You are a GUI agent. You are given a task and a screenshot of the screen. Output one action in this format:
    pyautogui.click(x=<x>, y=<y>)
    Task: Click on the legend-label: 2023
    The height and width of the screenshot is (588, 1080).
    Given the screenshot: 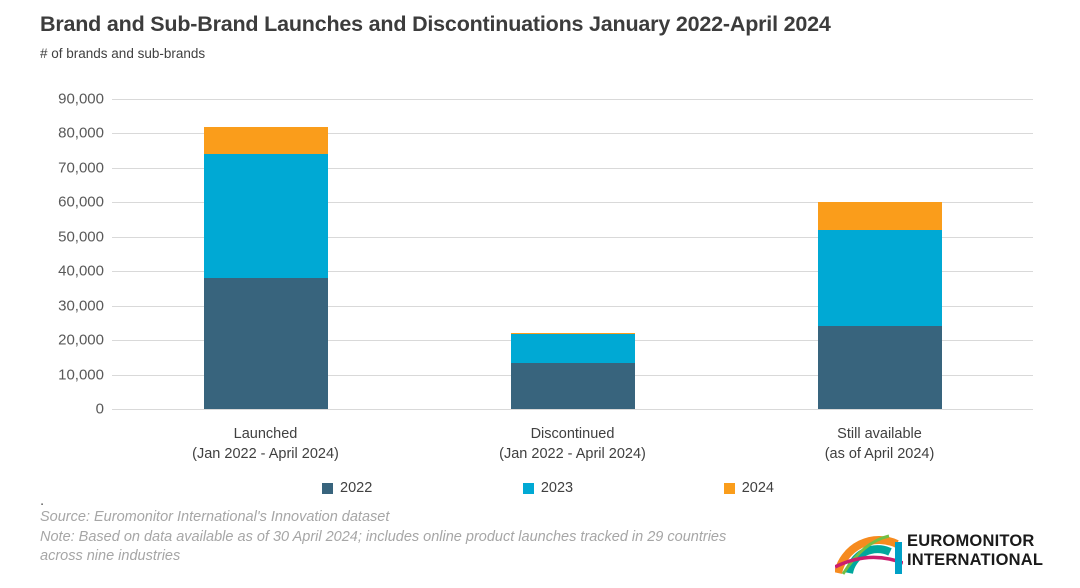 What is the action you would take?
    pyautogui.click(x=557, y=488)
    